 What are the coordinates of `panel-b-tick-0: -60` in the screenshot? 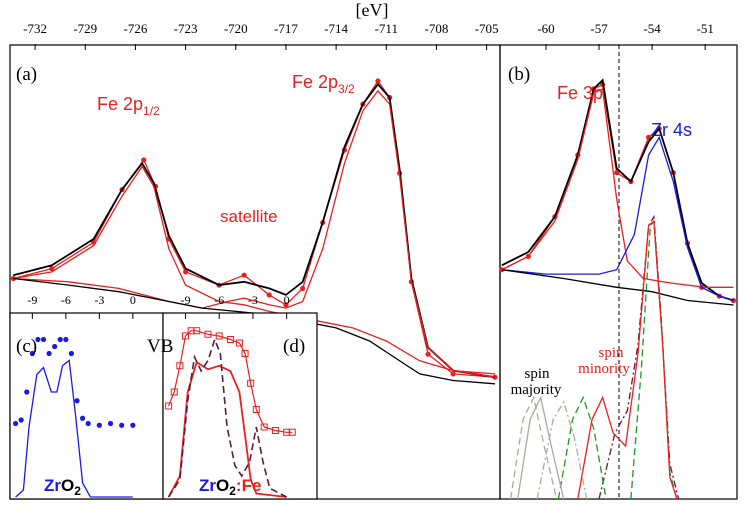 It's located at (545, 28).